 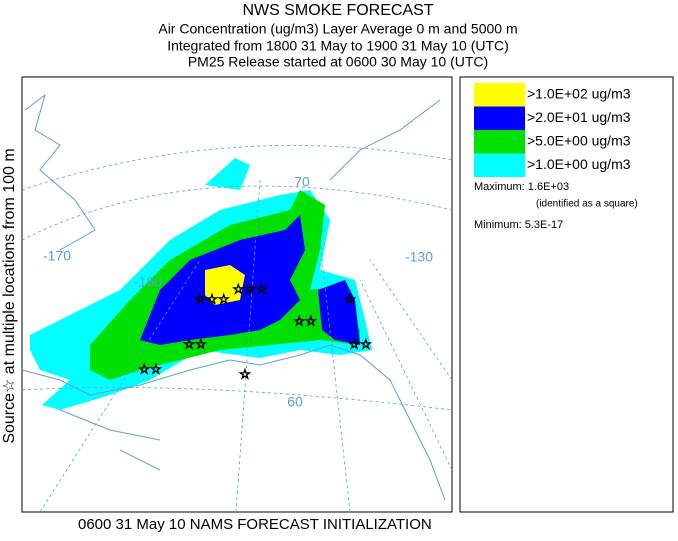 I want to click on maximum-note: (identified as a square), so click(x=587, y=204).